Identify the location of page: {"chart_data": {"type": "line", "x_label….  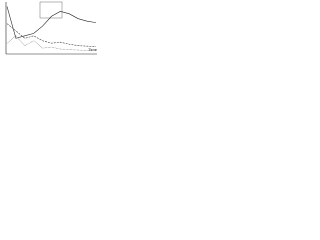
(50, 29).